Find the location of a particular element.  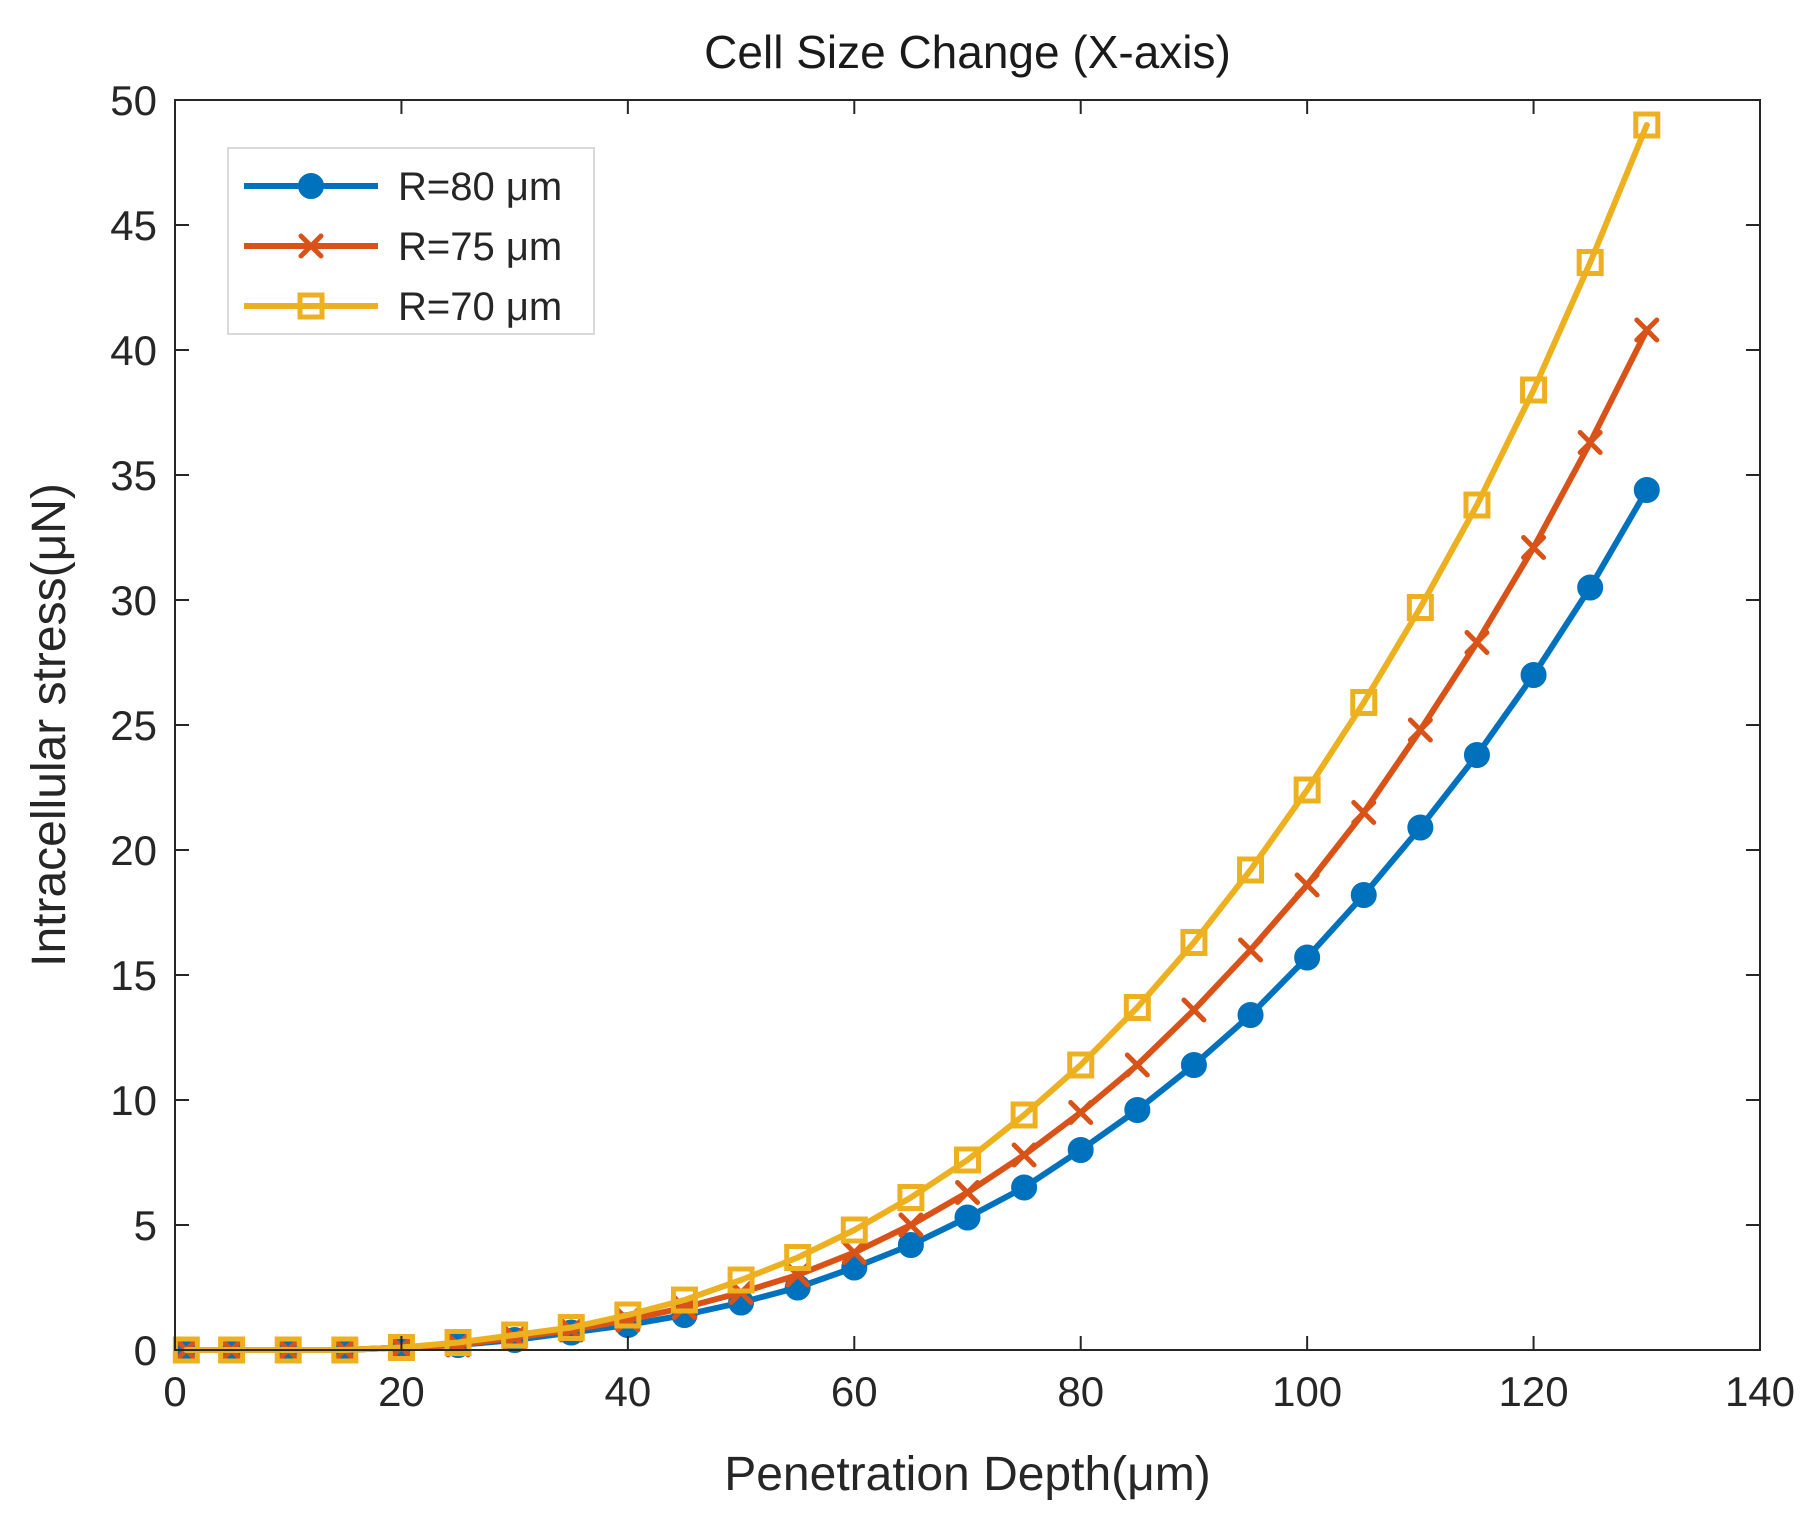

y-tick-label: 35 is located at coordinates (133, 475).